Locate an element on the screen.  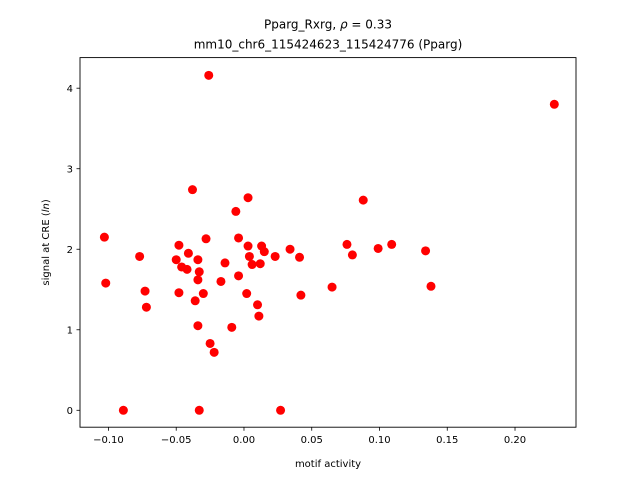
x-axis-label: motif activity is located at coordinates (328, 464).